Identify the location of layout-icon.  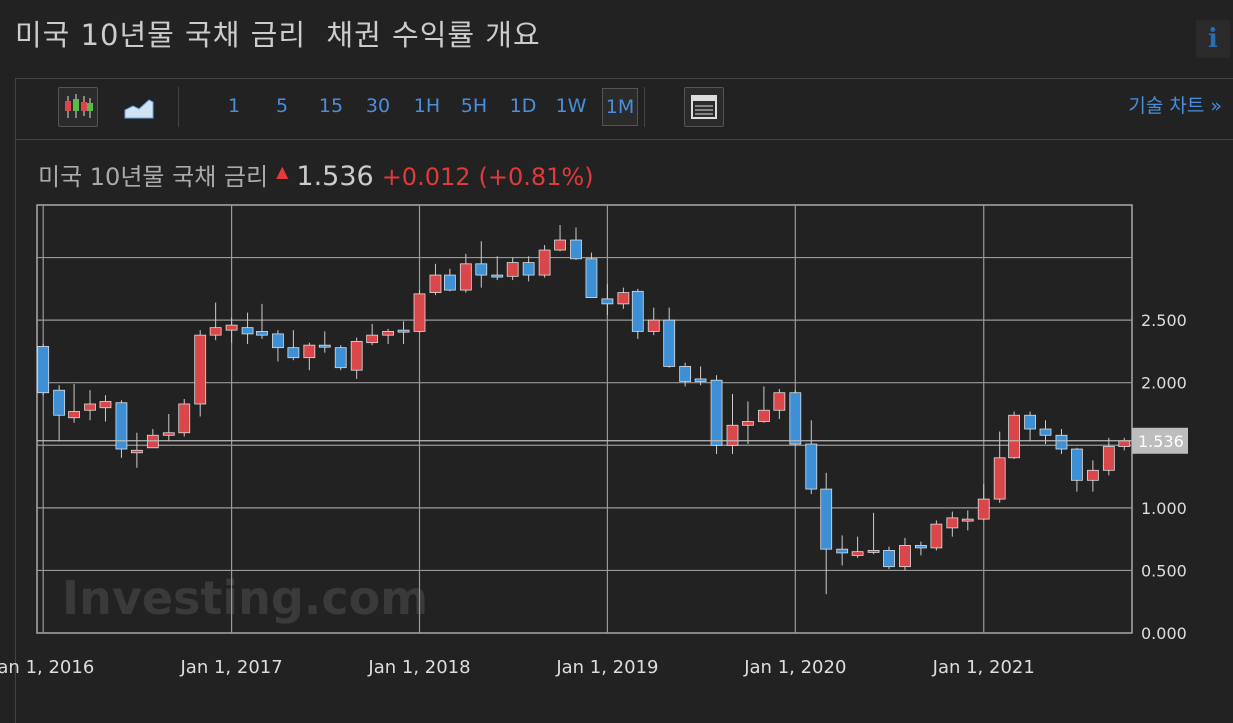
(704, 107).